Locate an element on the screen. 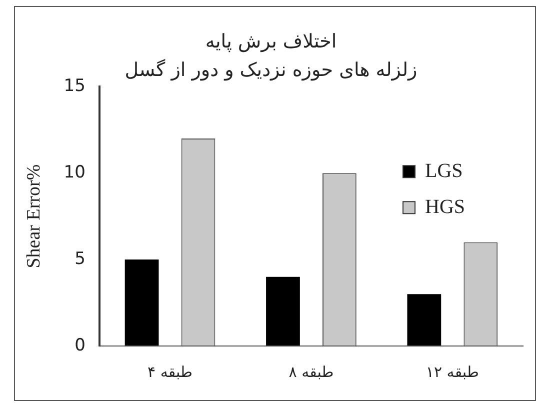 The width and height of the screenshot is (538, 403). x-tick-label: ۴ طبقه is located at coordinates (170, 371).